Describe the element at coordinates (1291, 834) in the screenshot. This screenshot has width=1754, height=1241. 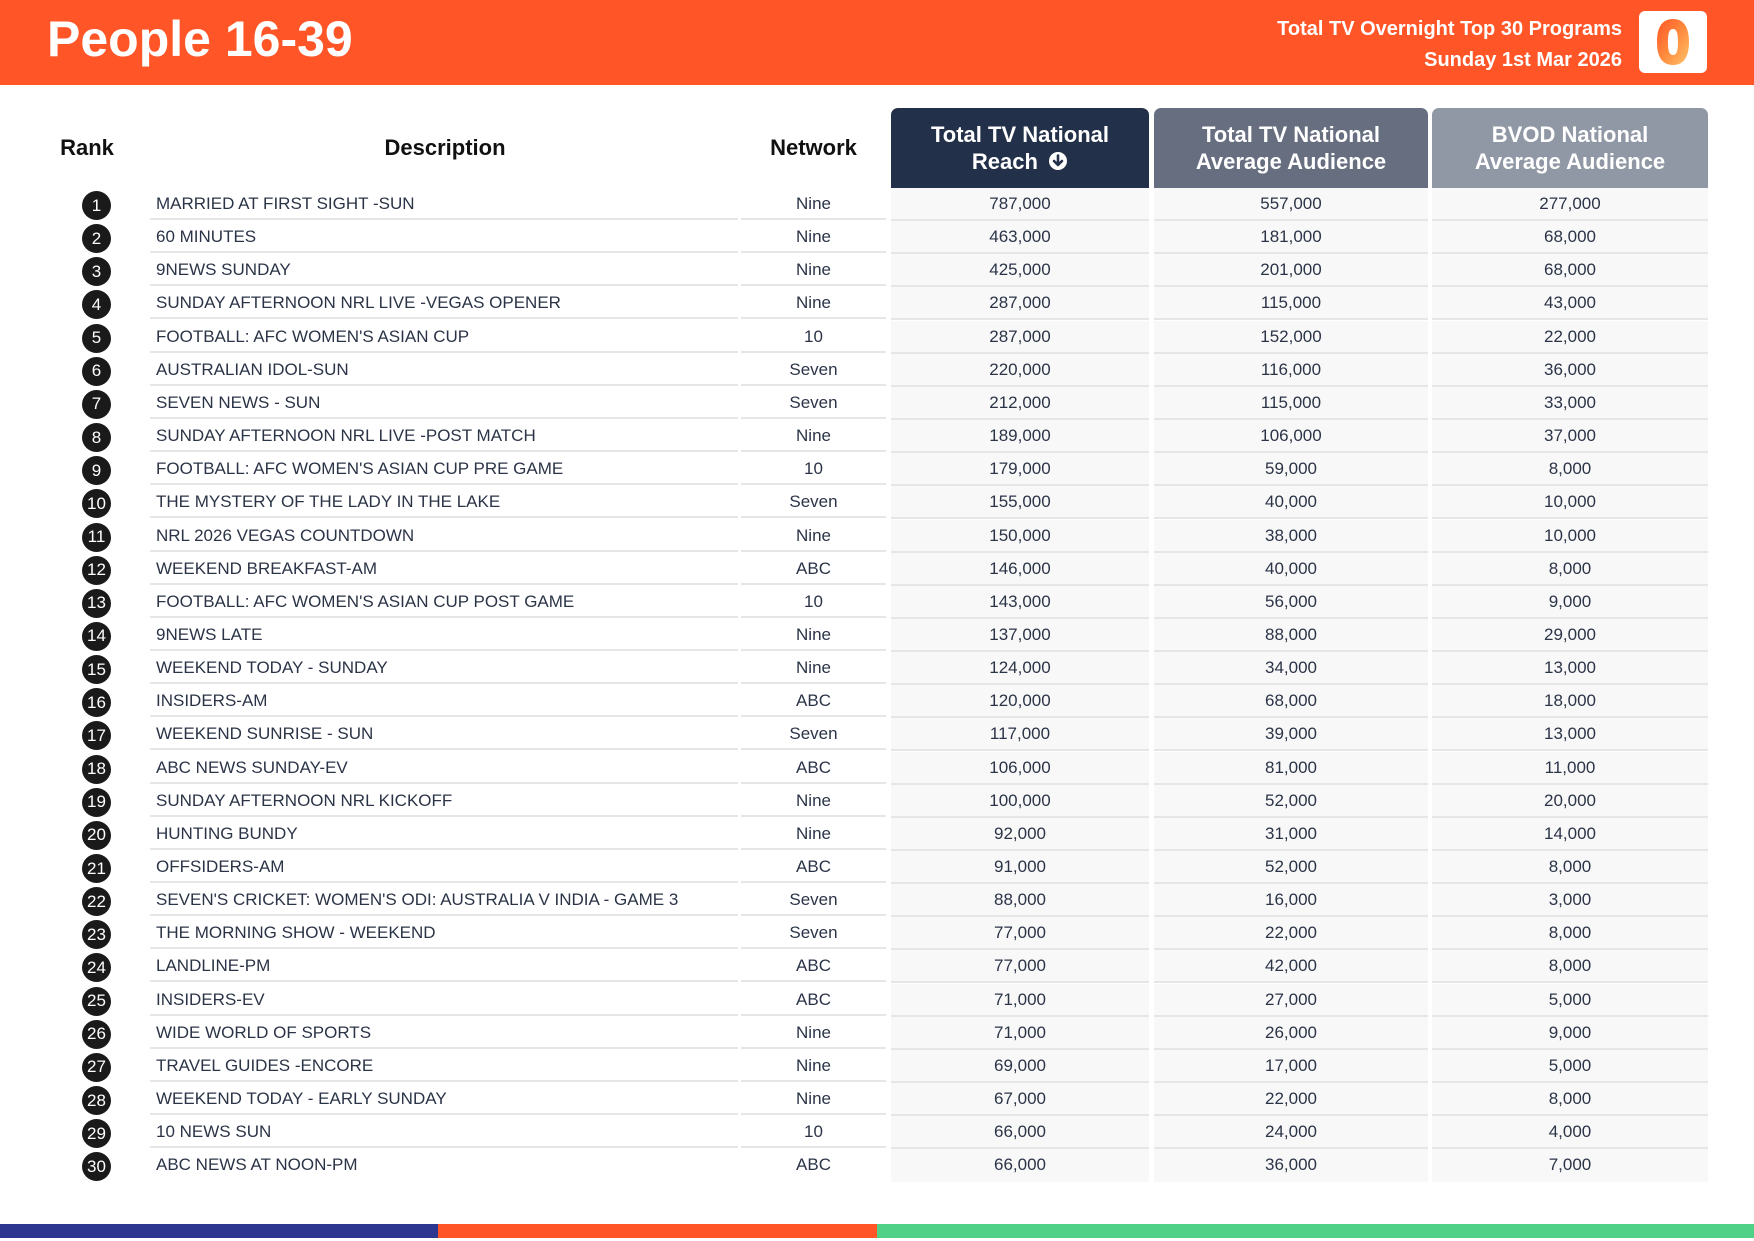
I see `average-audience-cell: 31,000` at that location.